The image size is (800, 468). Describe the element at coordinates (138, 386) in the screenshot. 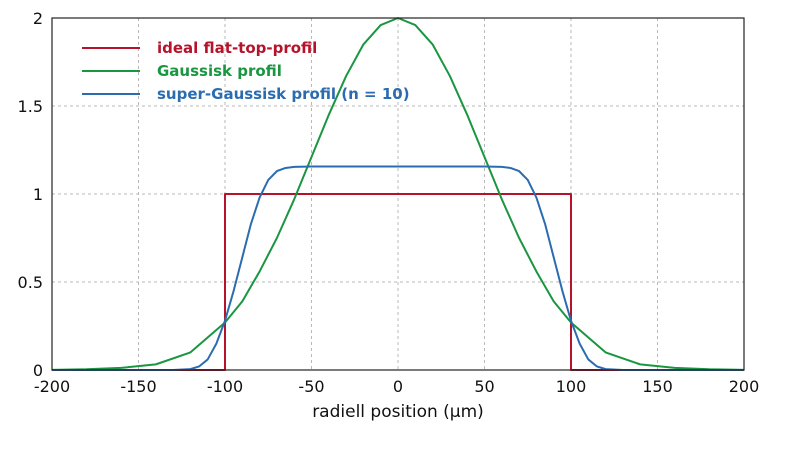

I see `x-tick-label: -150` at that location.